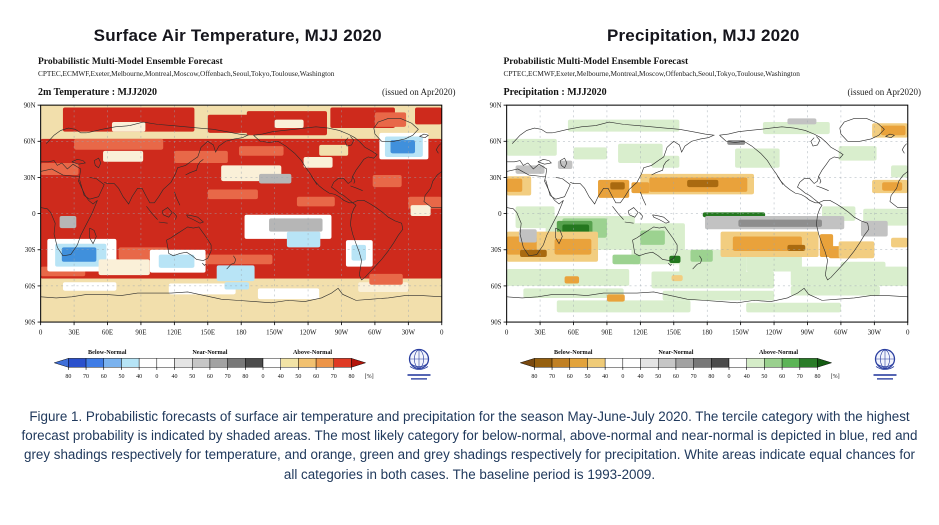  Describe the element at coordinates (97, 92) in the screenshot. I see `map-variable-label: 2m Temperature : MJJ2020` at that location.